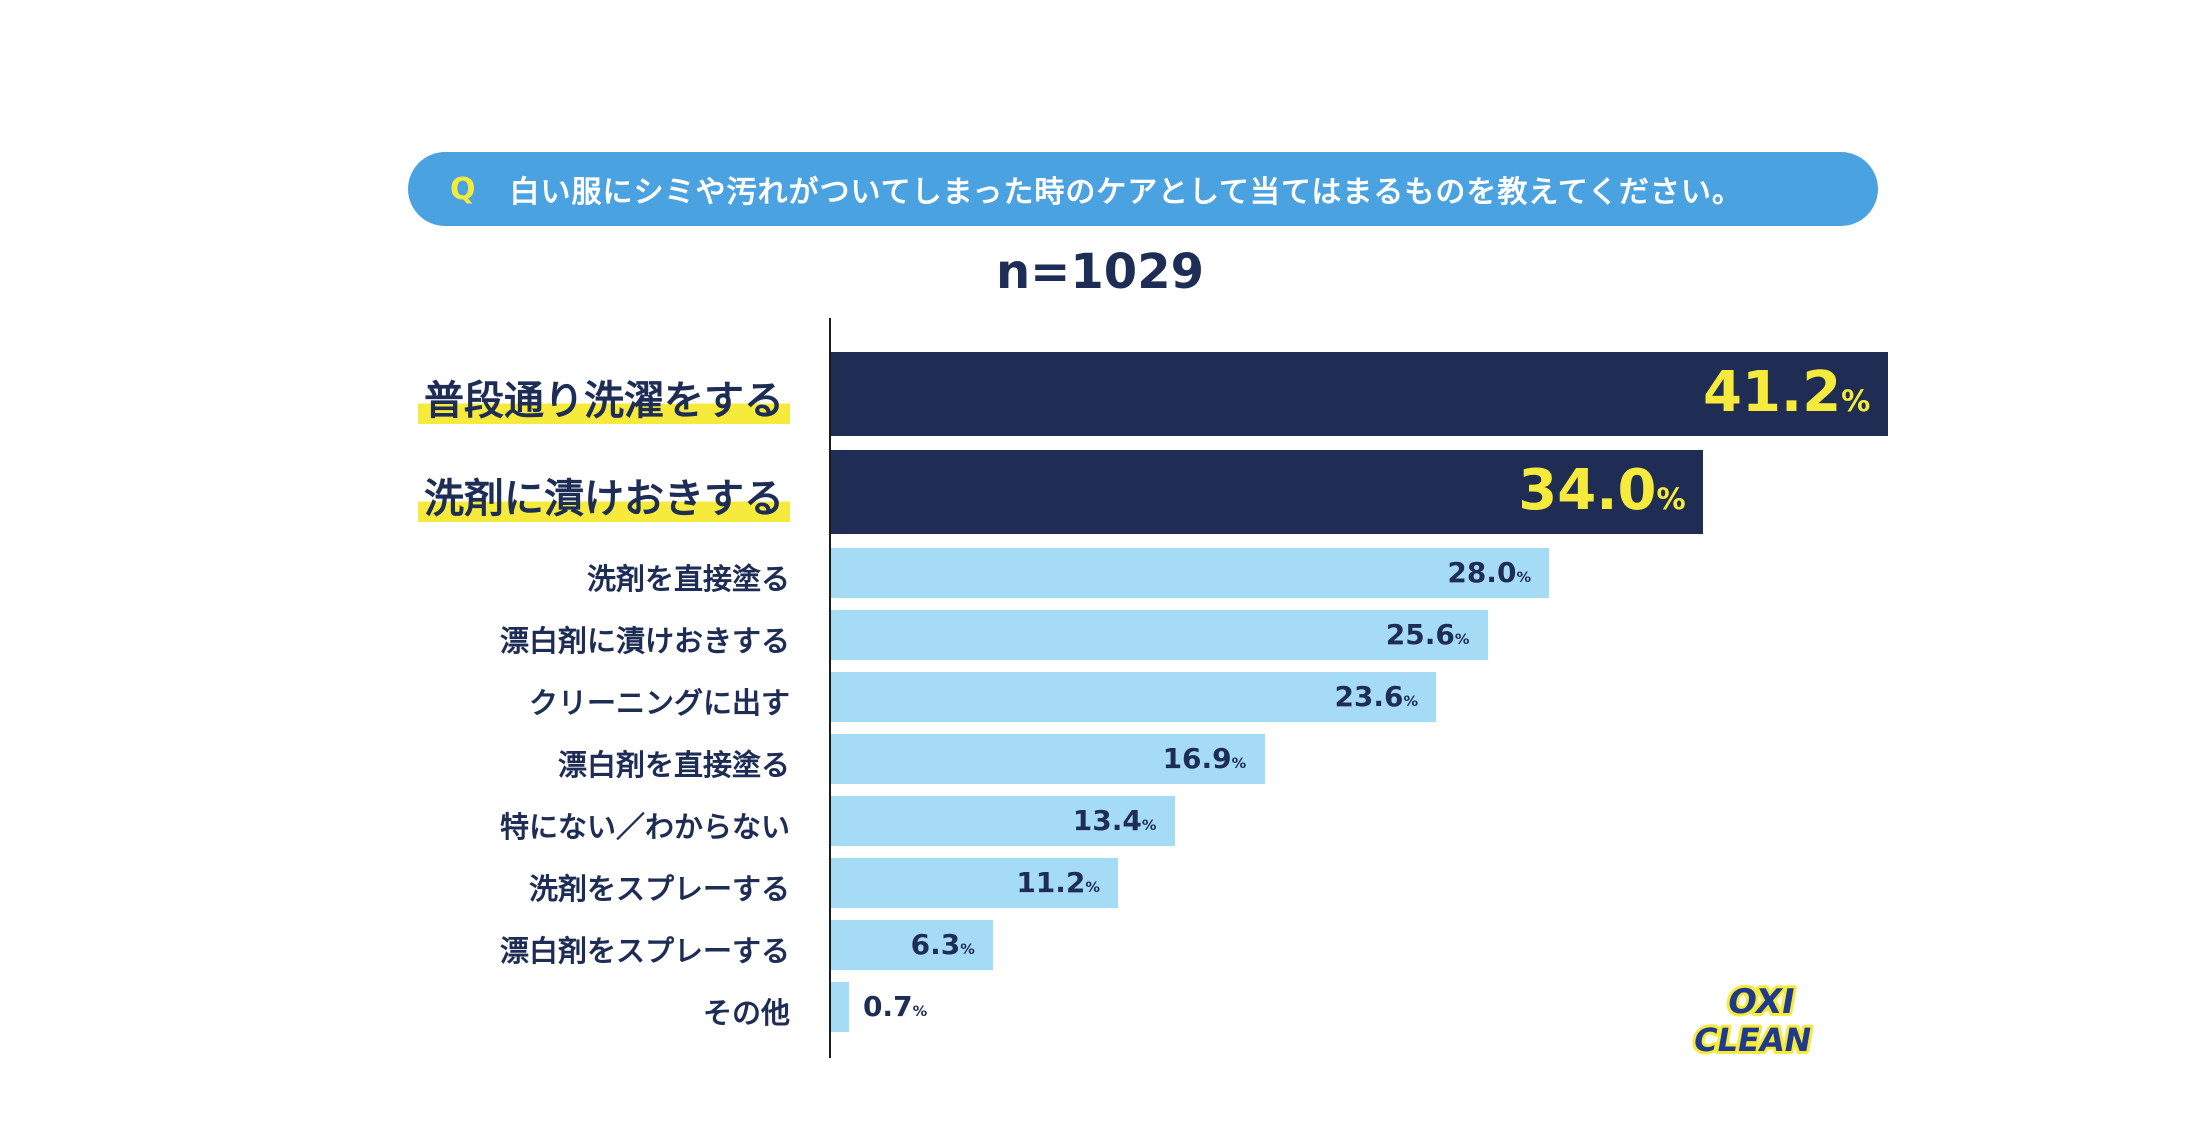 Image resolution: width=2196 pixels, height=1137 pixels. Describe the element at coordinates (1114, 820) in the screenshot. I see `value-label: 13.4%` at that location.